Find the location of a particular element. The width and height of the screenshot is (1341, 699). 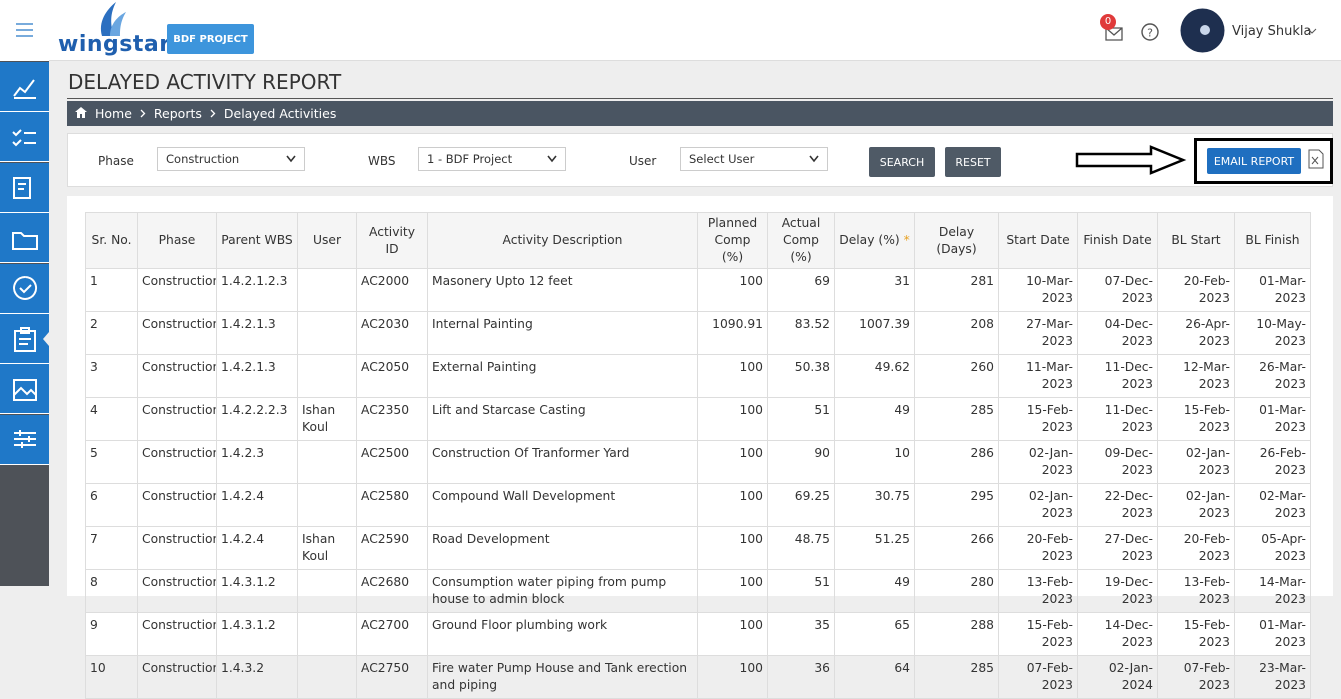

user-caret is located at coordinates (1312, 31).